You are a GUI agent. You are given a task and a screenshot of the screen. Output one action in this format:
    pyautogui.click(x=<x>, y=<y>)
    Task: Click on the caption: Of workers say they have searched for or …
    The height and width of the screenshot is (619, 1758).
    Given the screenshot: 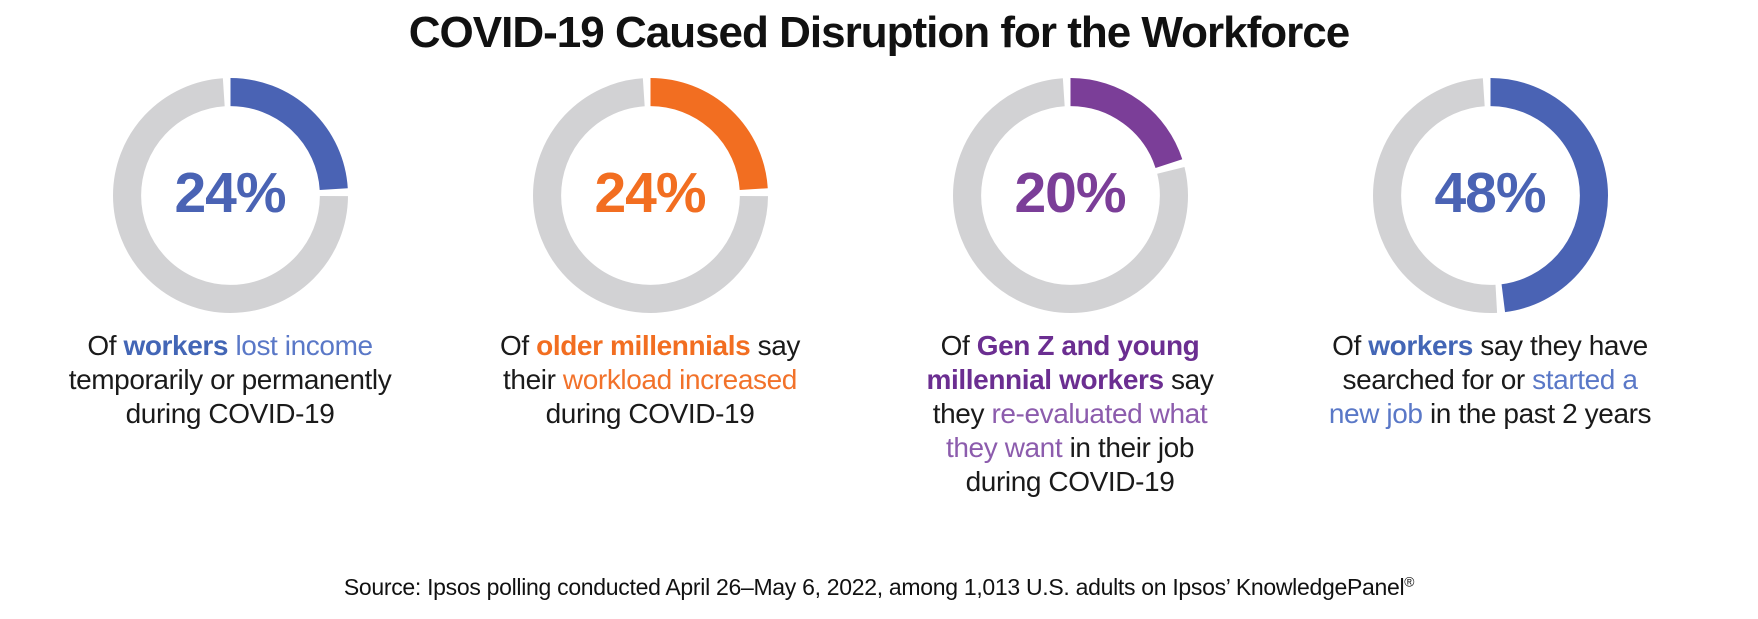 What is the action you would take?
    pyautogui.click(x=1490, y=380)
    